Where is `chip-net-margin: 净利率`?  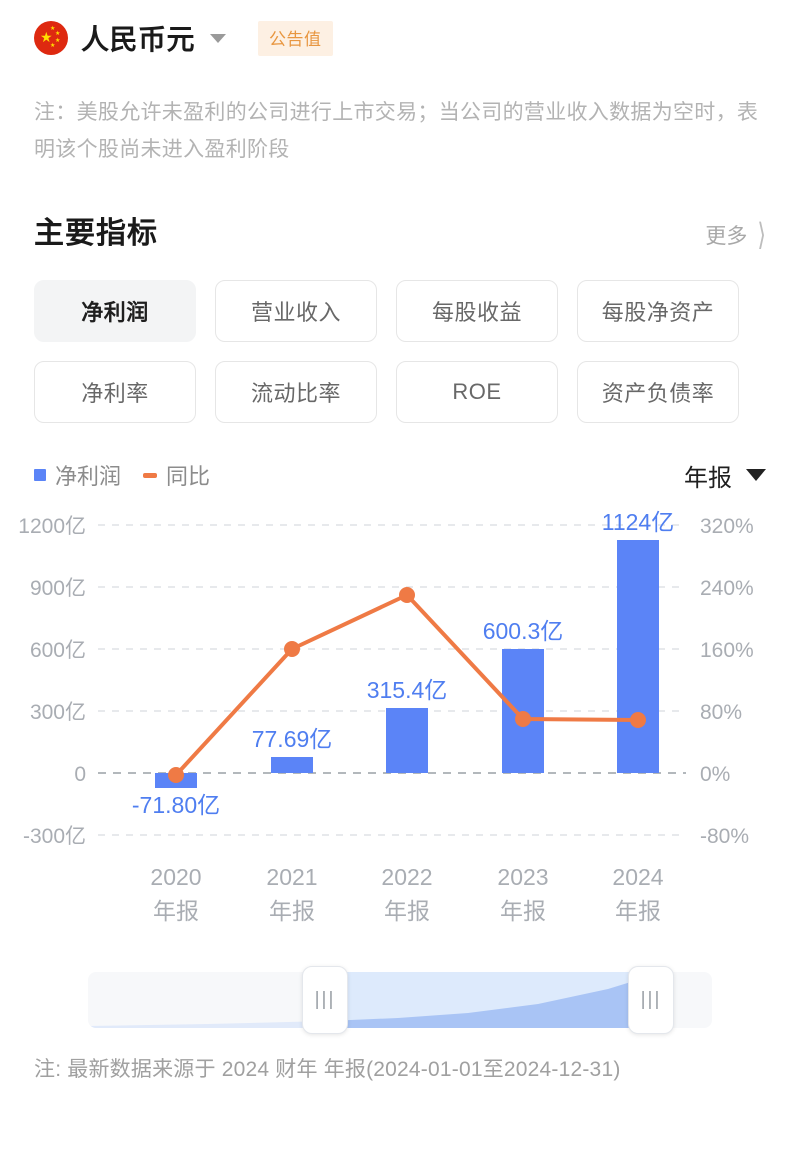
chip-net-margin: 净利率 is located at coordinates (115, 392).